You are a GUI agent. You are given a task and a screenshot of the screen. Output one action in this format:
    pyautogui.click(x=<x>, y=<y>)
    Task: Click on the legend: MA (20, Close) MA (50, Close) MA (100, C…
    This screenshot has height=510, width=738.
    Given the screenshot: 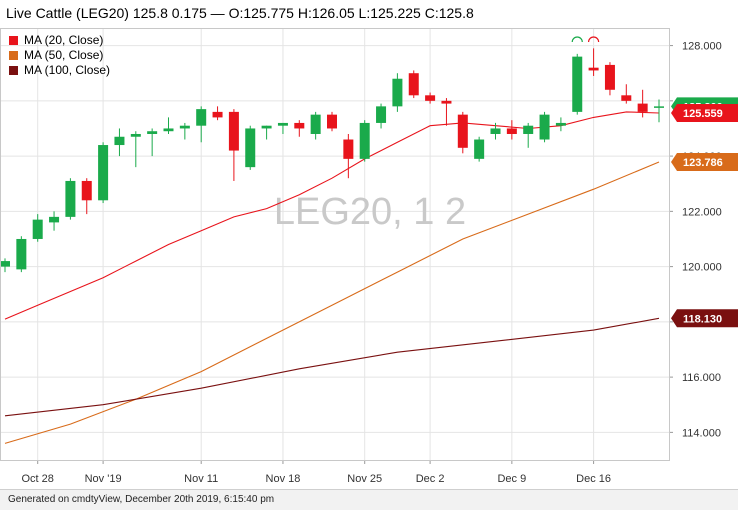 What is the action you would take?
    pyautogui.click(x=59, y=55)
    